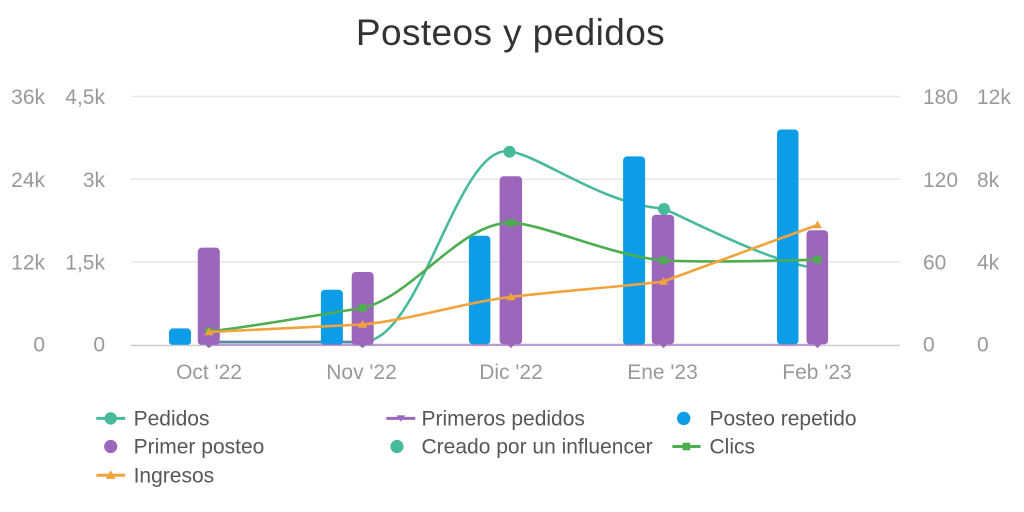 The height and width of the screenshot is (512, 1024). Describe the element at coordinates (174, 475) in the screenshot. I see `svg-text: Ingresos` at that location.